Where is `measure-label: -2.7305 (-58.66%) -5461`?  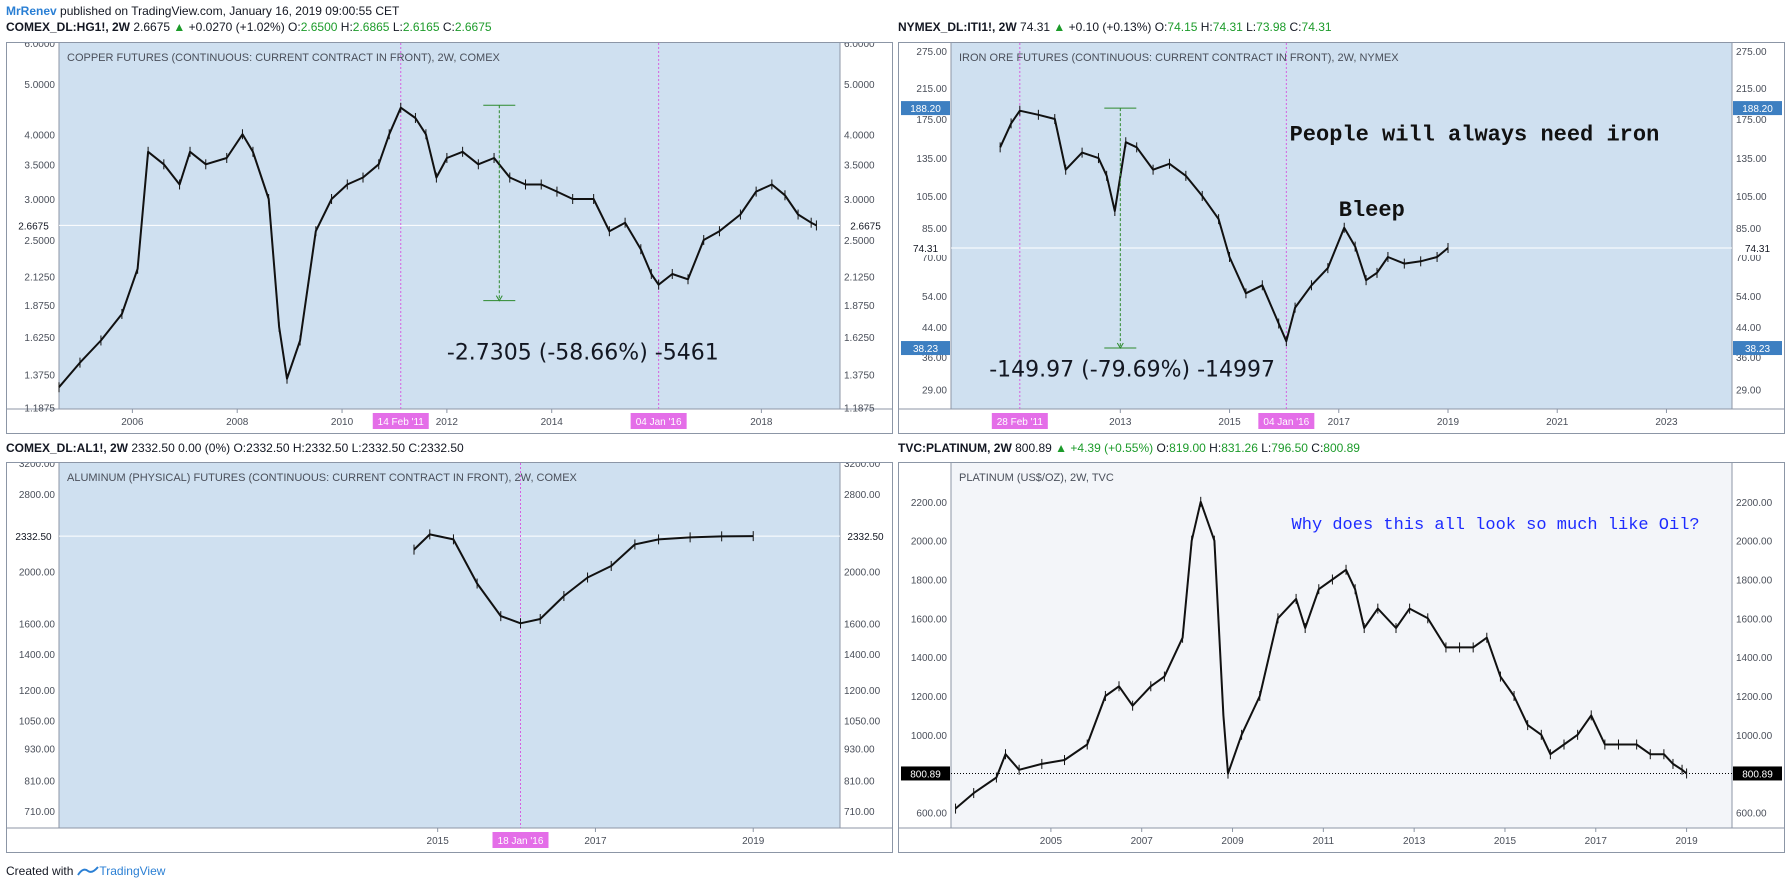
measure-label: -2.7305 (-58.66%) -5461 is located at coordinates (583, 353).